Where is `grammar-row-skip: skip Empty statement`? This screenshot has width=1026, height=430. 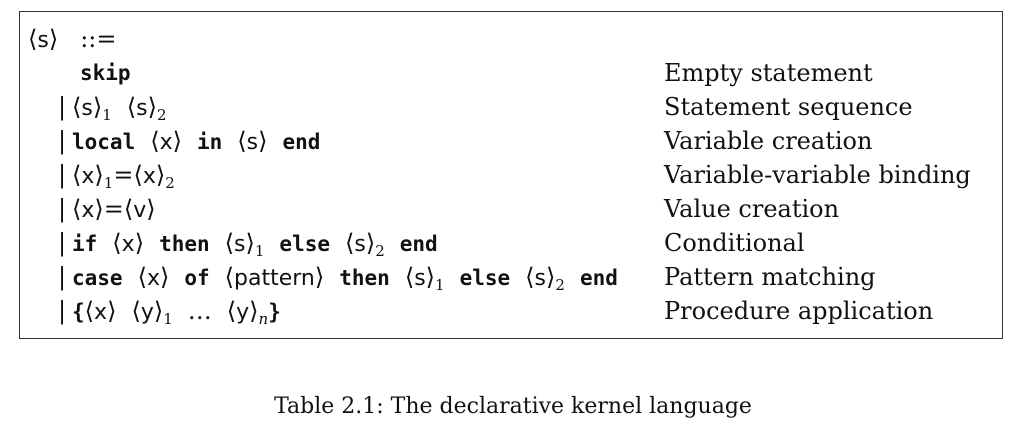
grammar-row-skip: skip Empty statement is located at coordinates (511, 73).